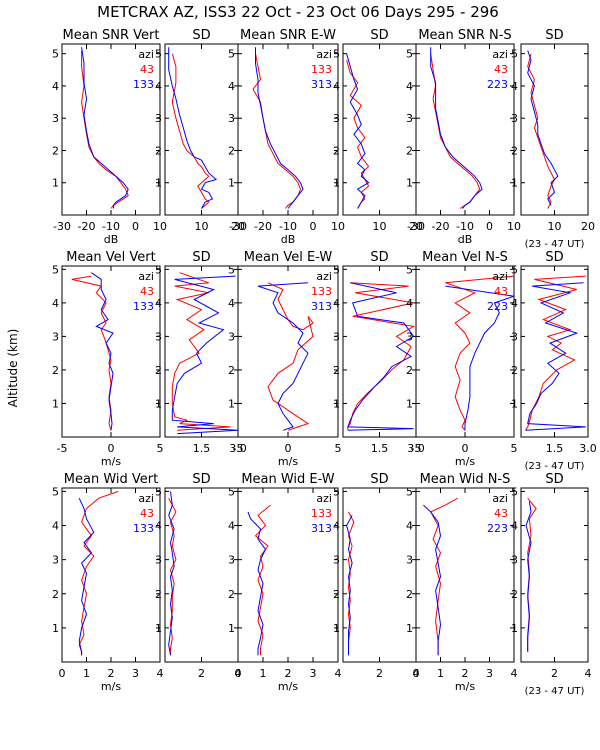 Image resolution: width=600 pixels, height=750 pixels. I want to click on x-axis-label: dB, so click(111, 239).